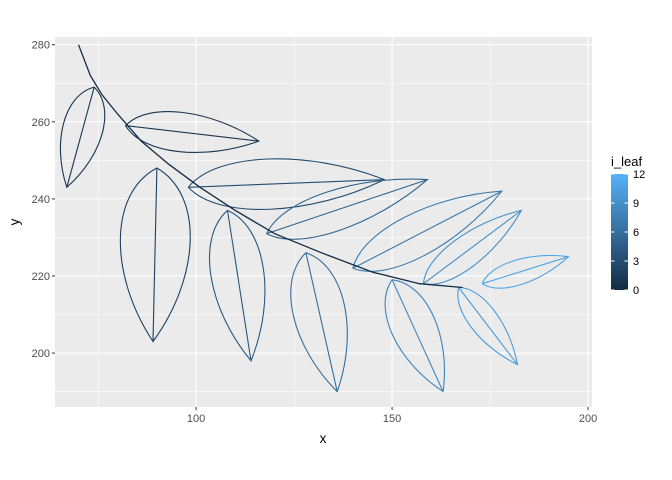 This screenshot has width=672, height=480. Describe the element at coordinates (41, 354) in the screenshot. I see `y-tick-label: 200` at that location.